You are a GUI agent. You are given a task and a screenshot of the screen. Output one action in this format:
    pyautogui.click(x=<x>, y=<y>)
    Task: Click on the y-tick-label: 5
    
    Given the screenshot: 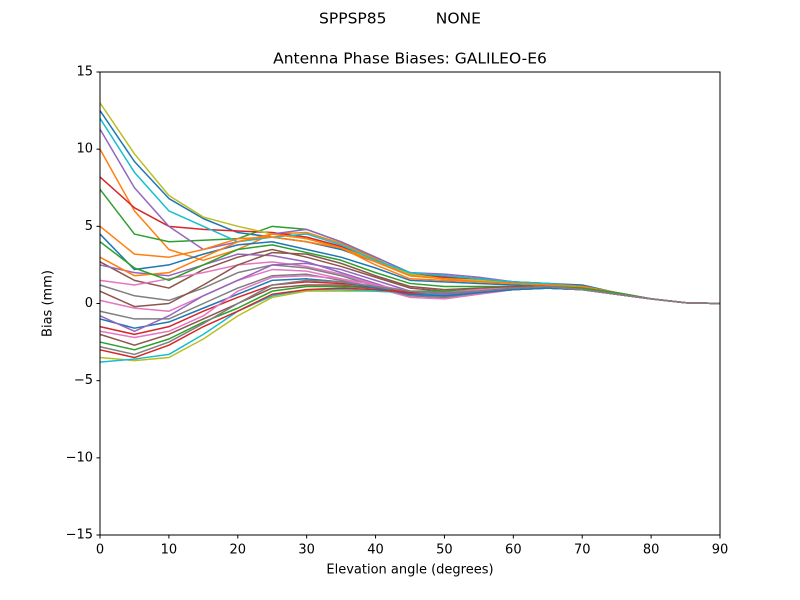 What is the action you would take?
    pyautogui.click(x=89, y=226)
    